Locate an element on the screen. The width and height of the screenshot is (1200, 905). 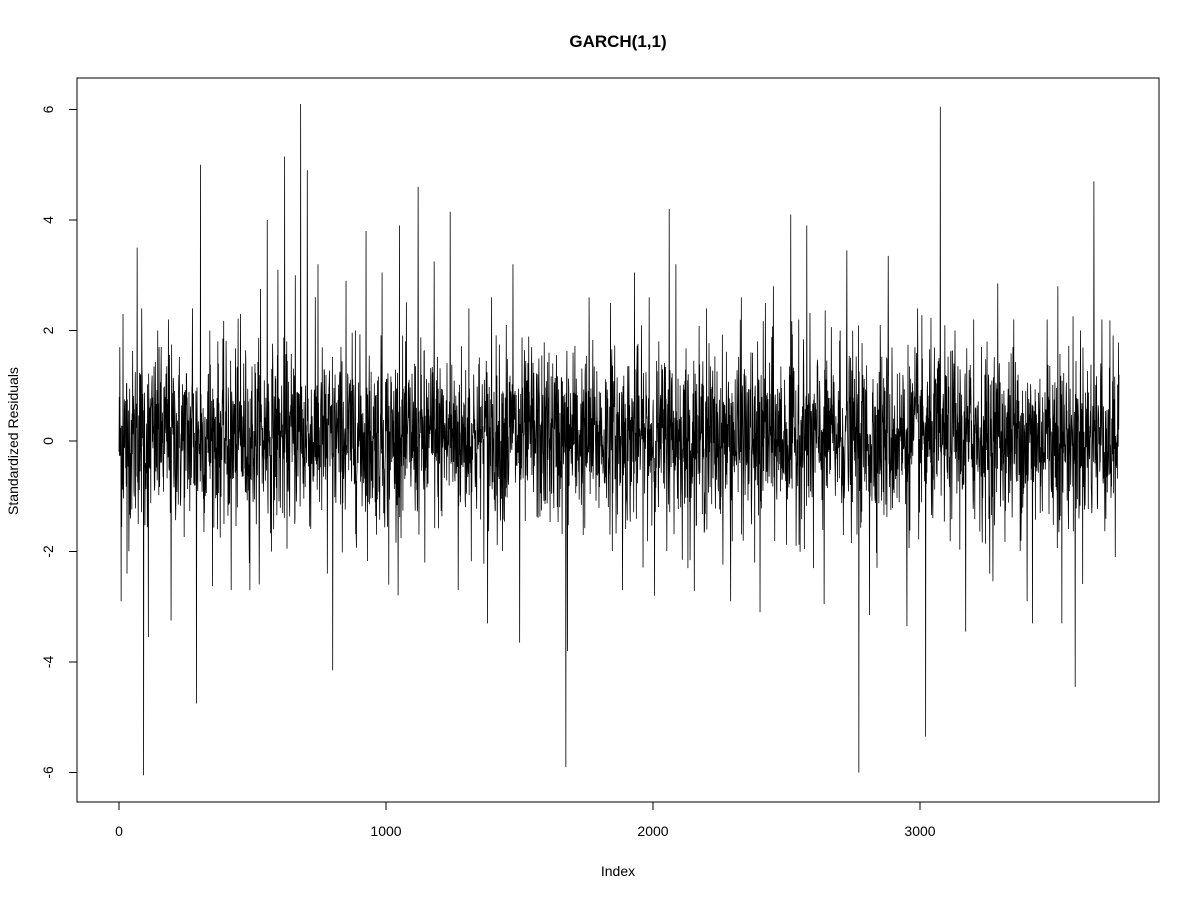
y-tick-label: -2 is located at coordinates (48, 551).